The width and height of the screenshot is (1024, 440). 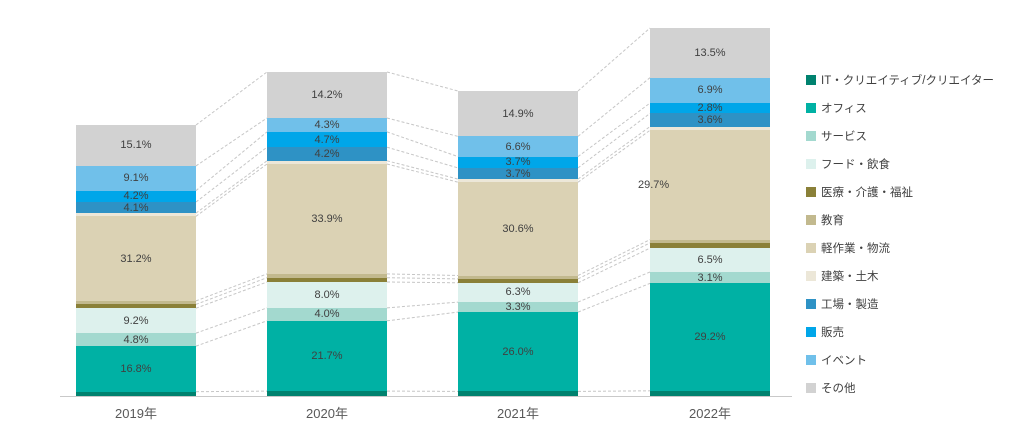 What do you see at coordinates (844, 361) in the screenshot?
I see `legend-label: イベント` at bounding box center [844, 361].